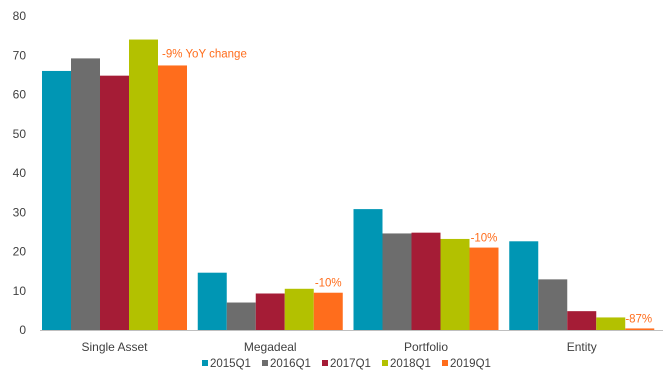 This screenshot has width=663, height=374. Describe the element at coordinates (582, 320) in the screenshot. I see `bar-2017Q1-entity` at that location.